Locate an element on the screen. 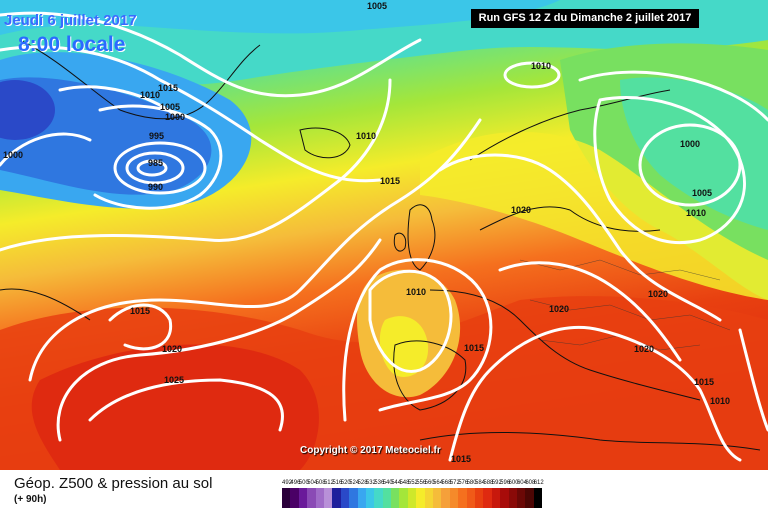 Image resolution: width=768 pixels, height=512 pixels. ireland-coast is located at coordinates (400, 242).